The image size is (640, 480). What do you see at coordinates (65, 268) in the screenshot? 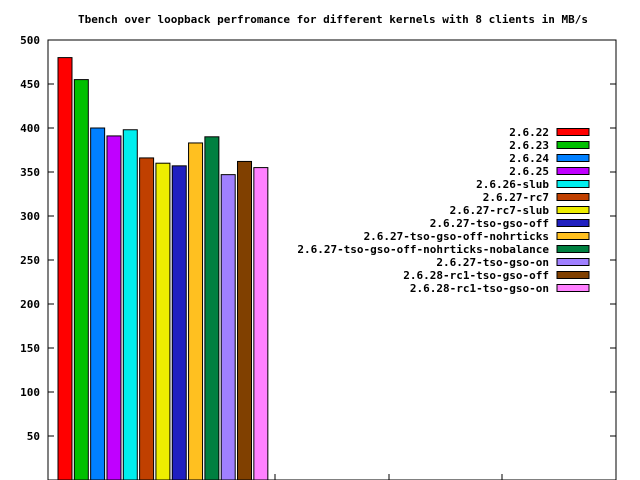
I see `bar-2.6.22` at bounding box center [65, 268].